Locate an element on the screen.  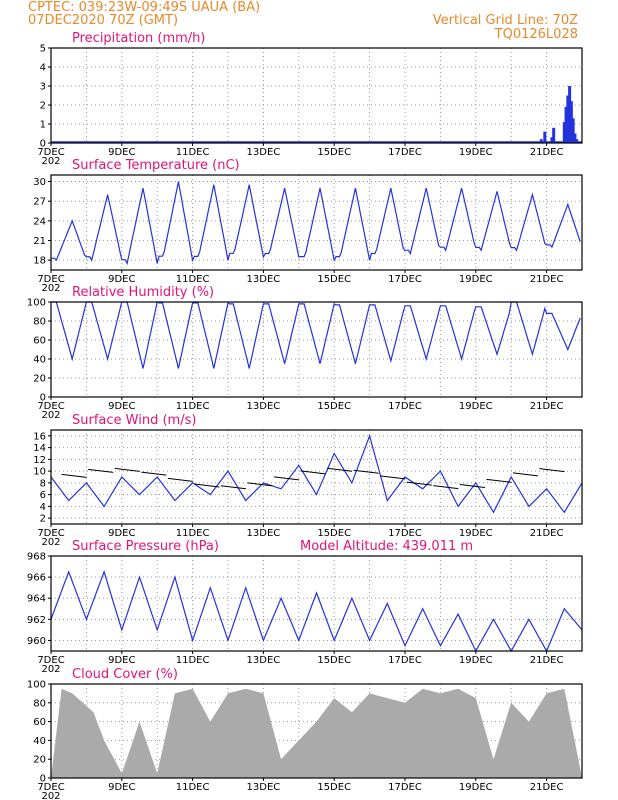
y-tick-label: 4 is located at coordinates (43, 68).